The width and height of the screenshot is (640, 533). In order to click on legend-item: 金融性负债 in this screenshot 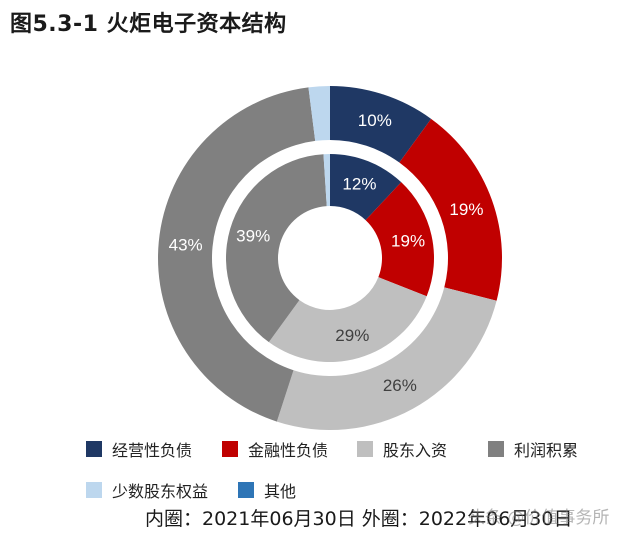, I will do `click(275, 449)`.